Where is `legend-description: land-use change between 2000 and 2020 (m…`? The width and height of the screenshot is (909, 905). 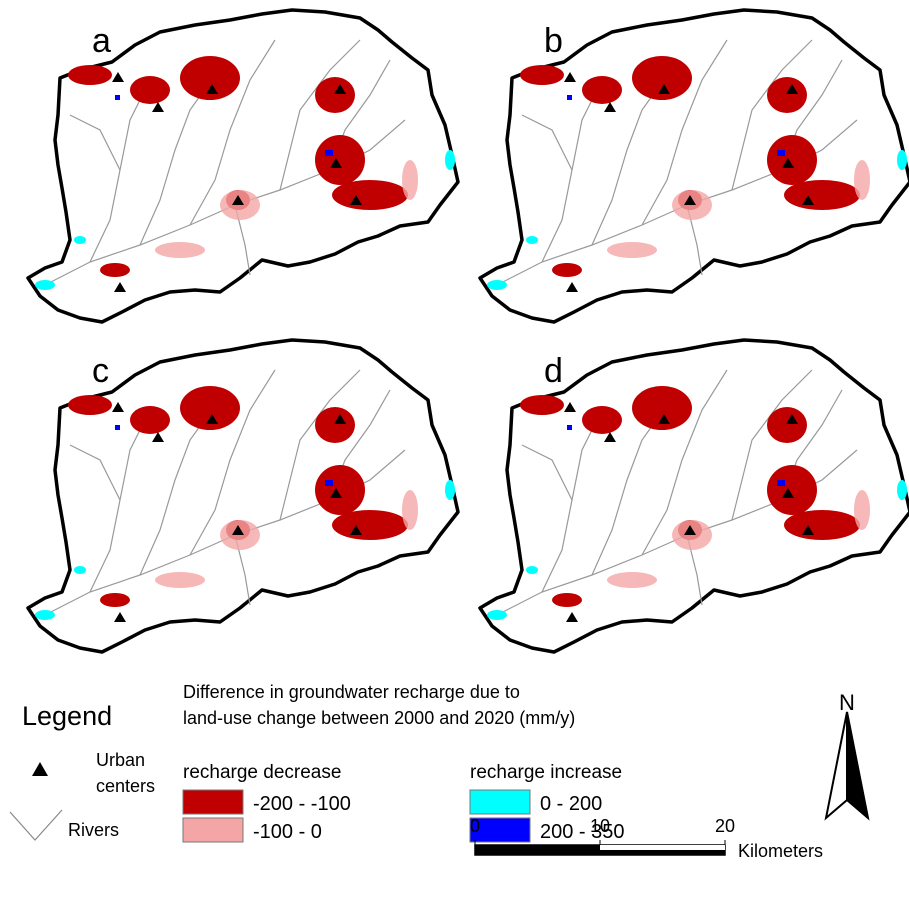 legend-description: land-use change between 2000 and 2020 (m… is located at coordinates (379, 718).